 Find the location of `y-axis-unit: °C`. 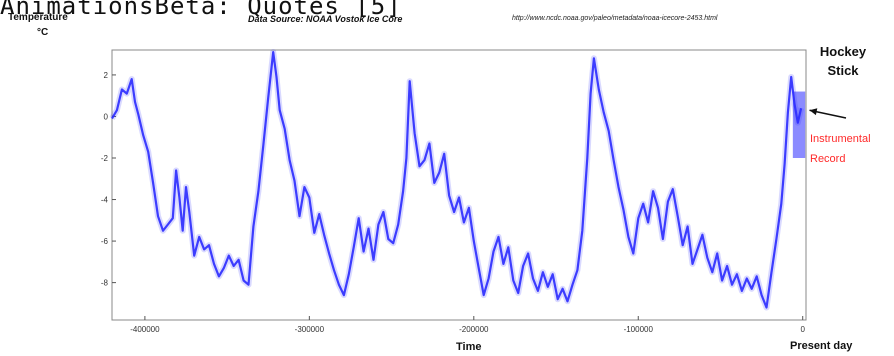

y-axis-unit: °C is located at coordinates (43, 32).